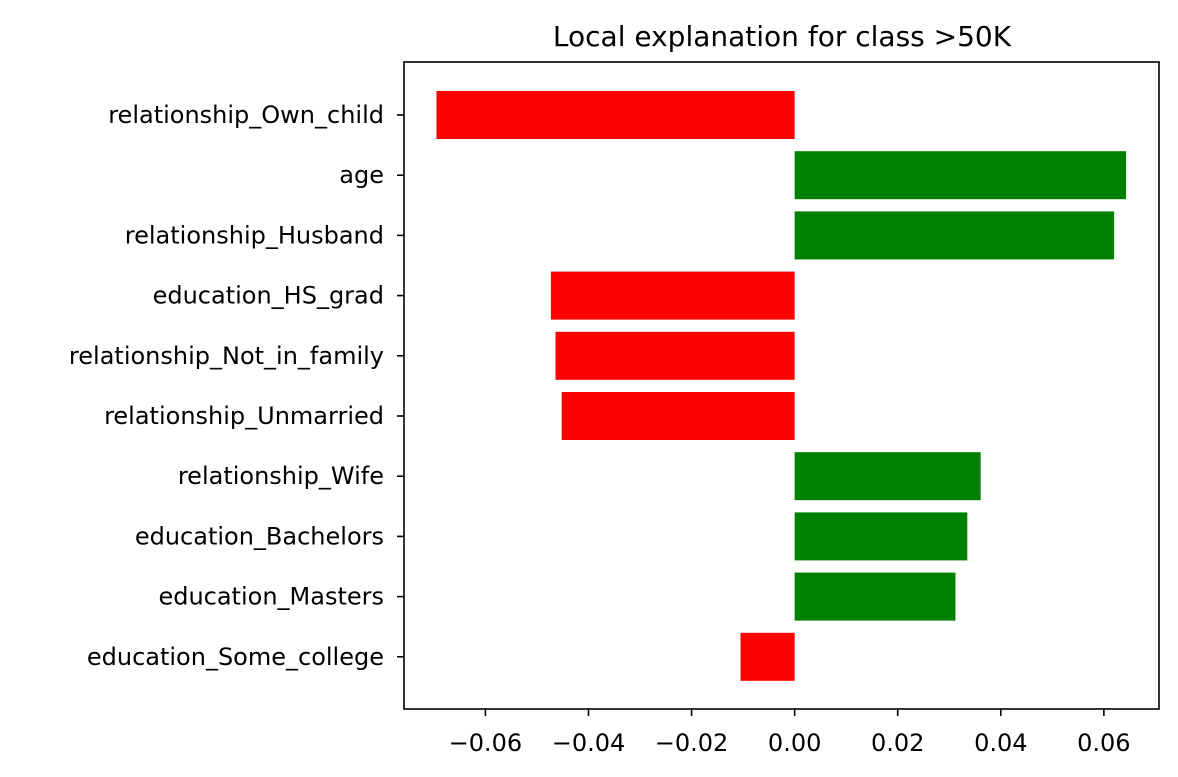  I want to click on y-tick-label: education_Masters, so click(271, 597).